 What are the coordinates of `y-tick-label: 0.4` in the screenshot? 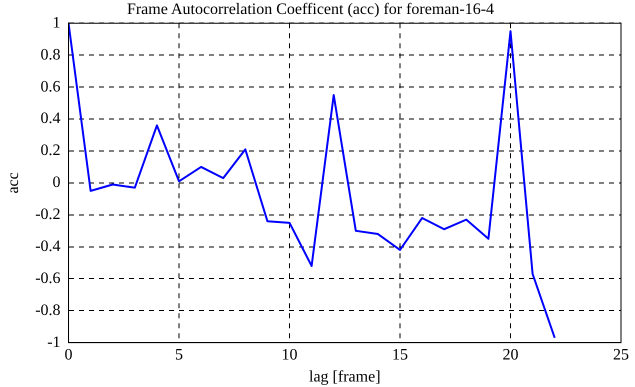 It's located at (50, 119).